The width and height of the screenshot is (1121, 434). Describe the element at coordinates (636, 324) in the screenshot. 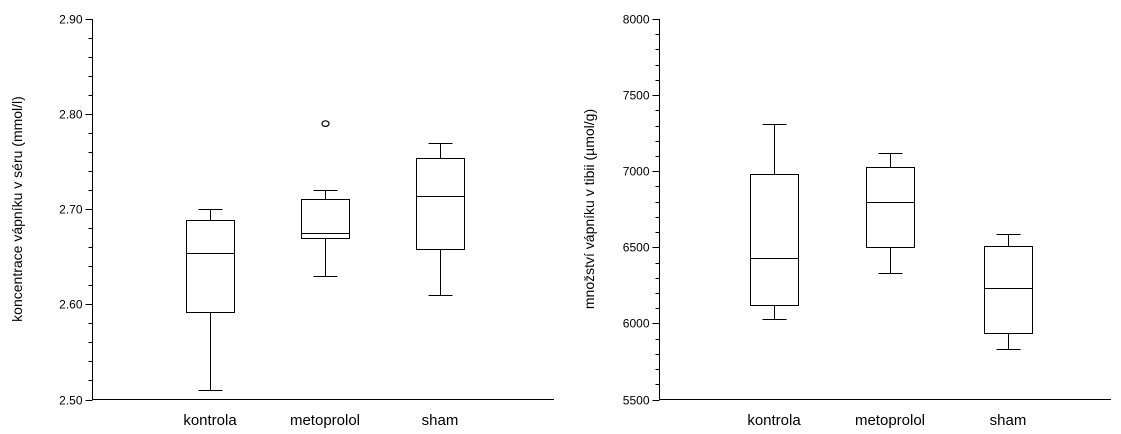

I see `y-tick-label: 6000` at that location.